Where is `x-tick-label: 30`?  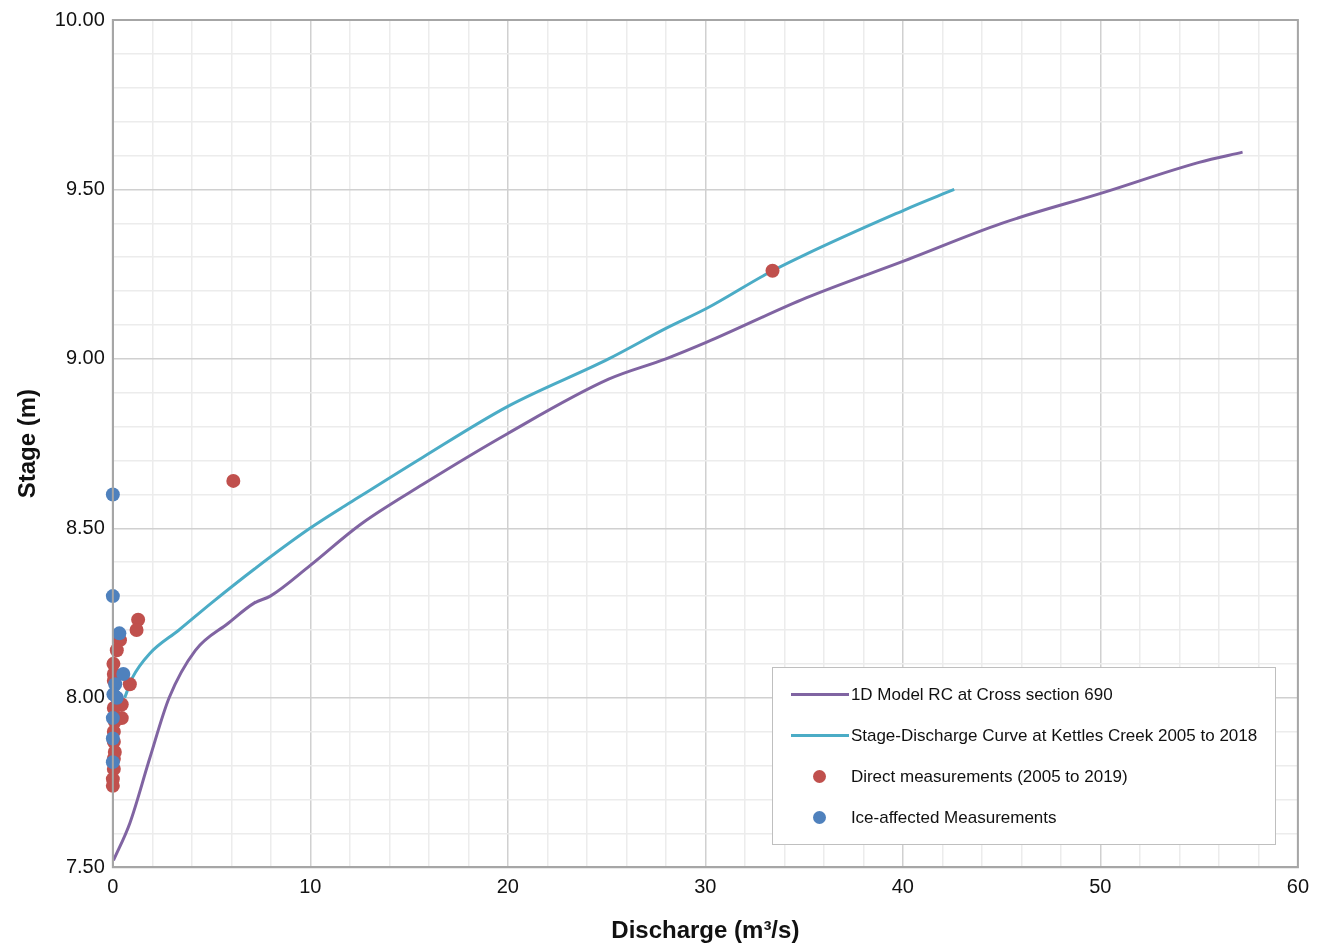
x-tick-label: 30 is located at coordinates (705, 885).